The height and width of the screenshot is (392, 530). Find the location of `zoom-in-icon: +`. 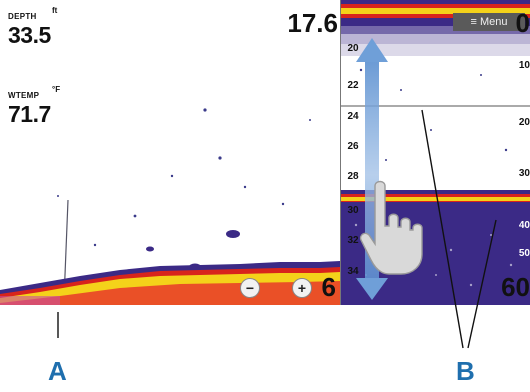

zoom-in-icon: + is located at coordinates (302, 288).